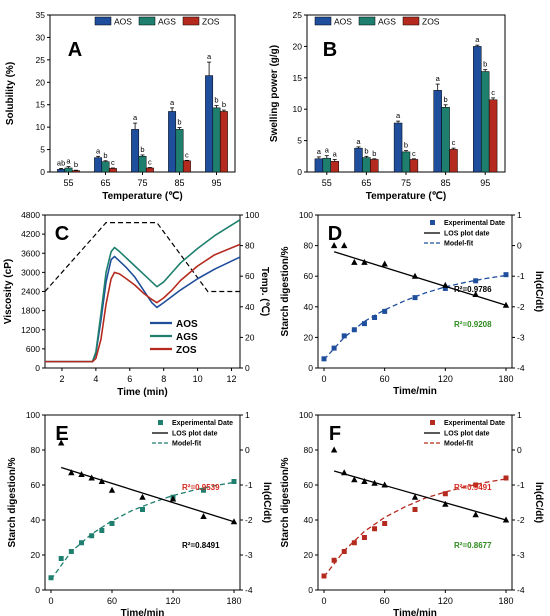 The height and width of the screenshot is (616, 550). What do you see at coordinates (521, 485) in the screenshot?
I see `panel-f-y2-tick-label: -1` at bounding box center [521, 485].